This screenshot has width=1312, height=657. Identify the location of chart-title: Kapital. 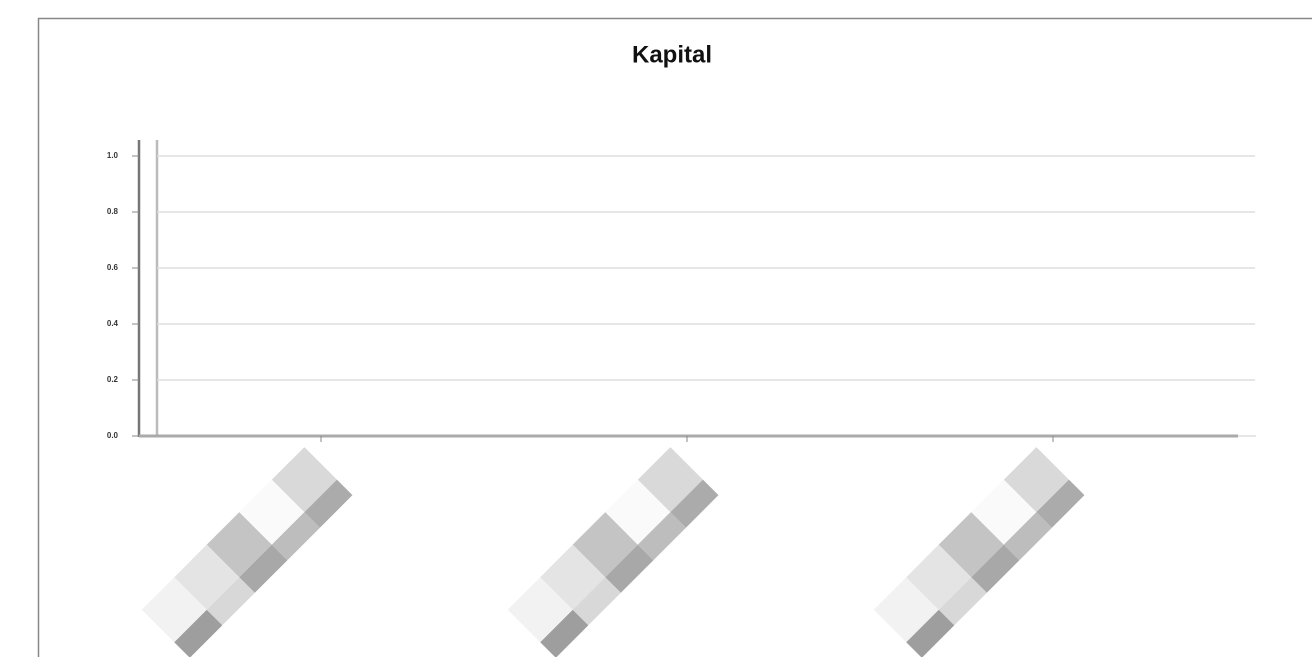
(672, 54).